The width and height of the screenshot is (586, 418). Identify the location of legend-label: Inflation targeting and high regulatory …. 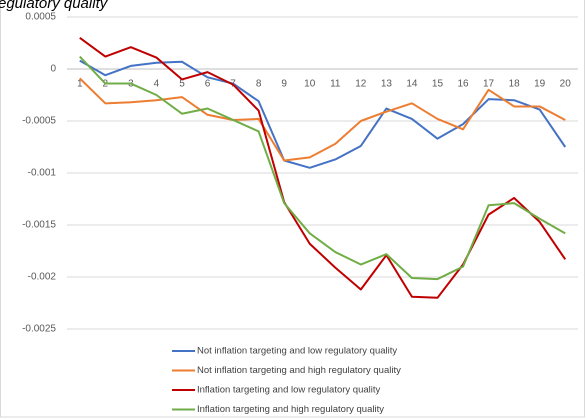
(290, 409).